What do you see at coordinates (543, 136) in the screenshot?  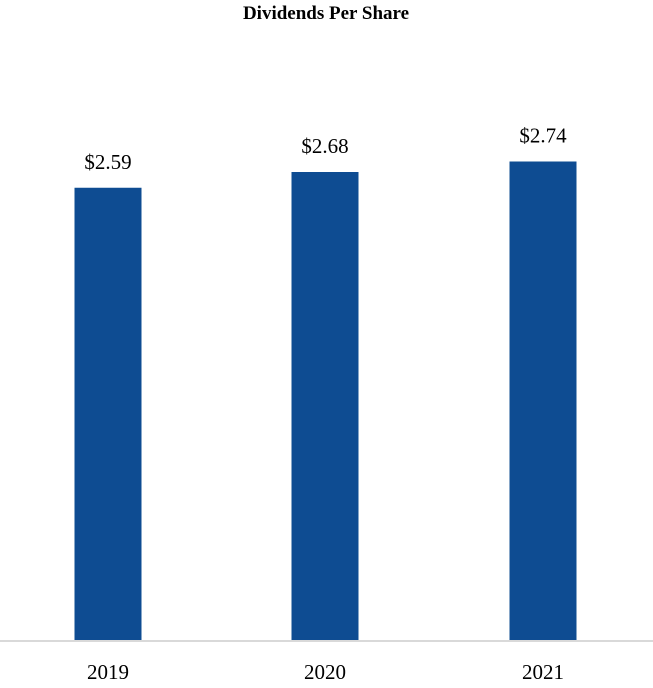 I see `data-label-2021: $2.74` at bounding box center [543, 136].